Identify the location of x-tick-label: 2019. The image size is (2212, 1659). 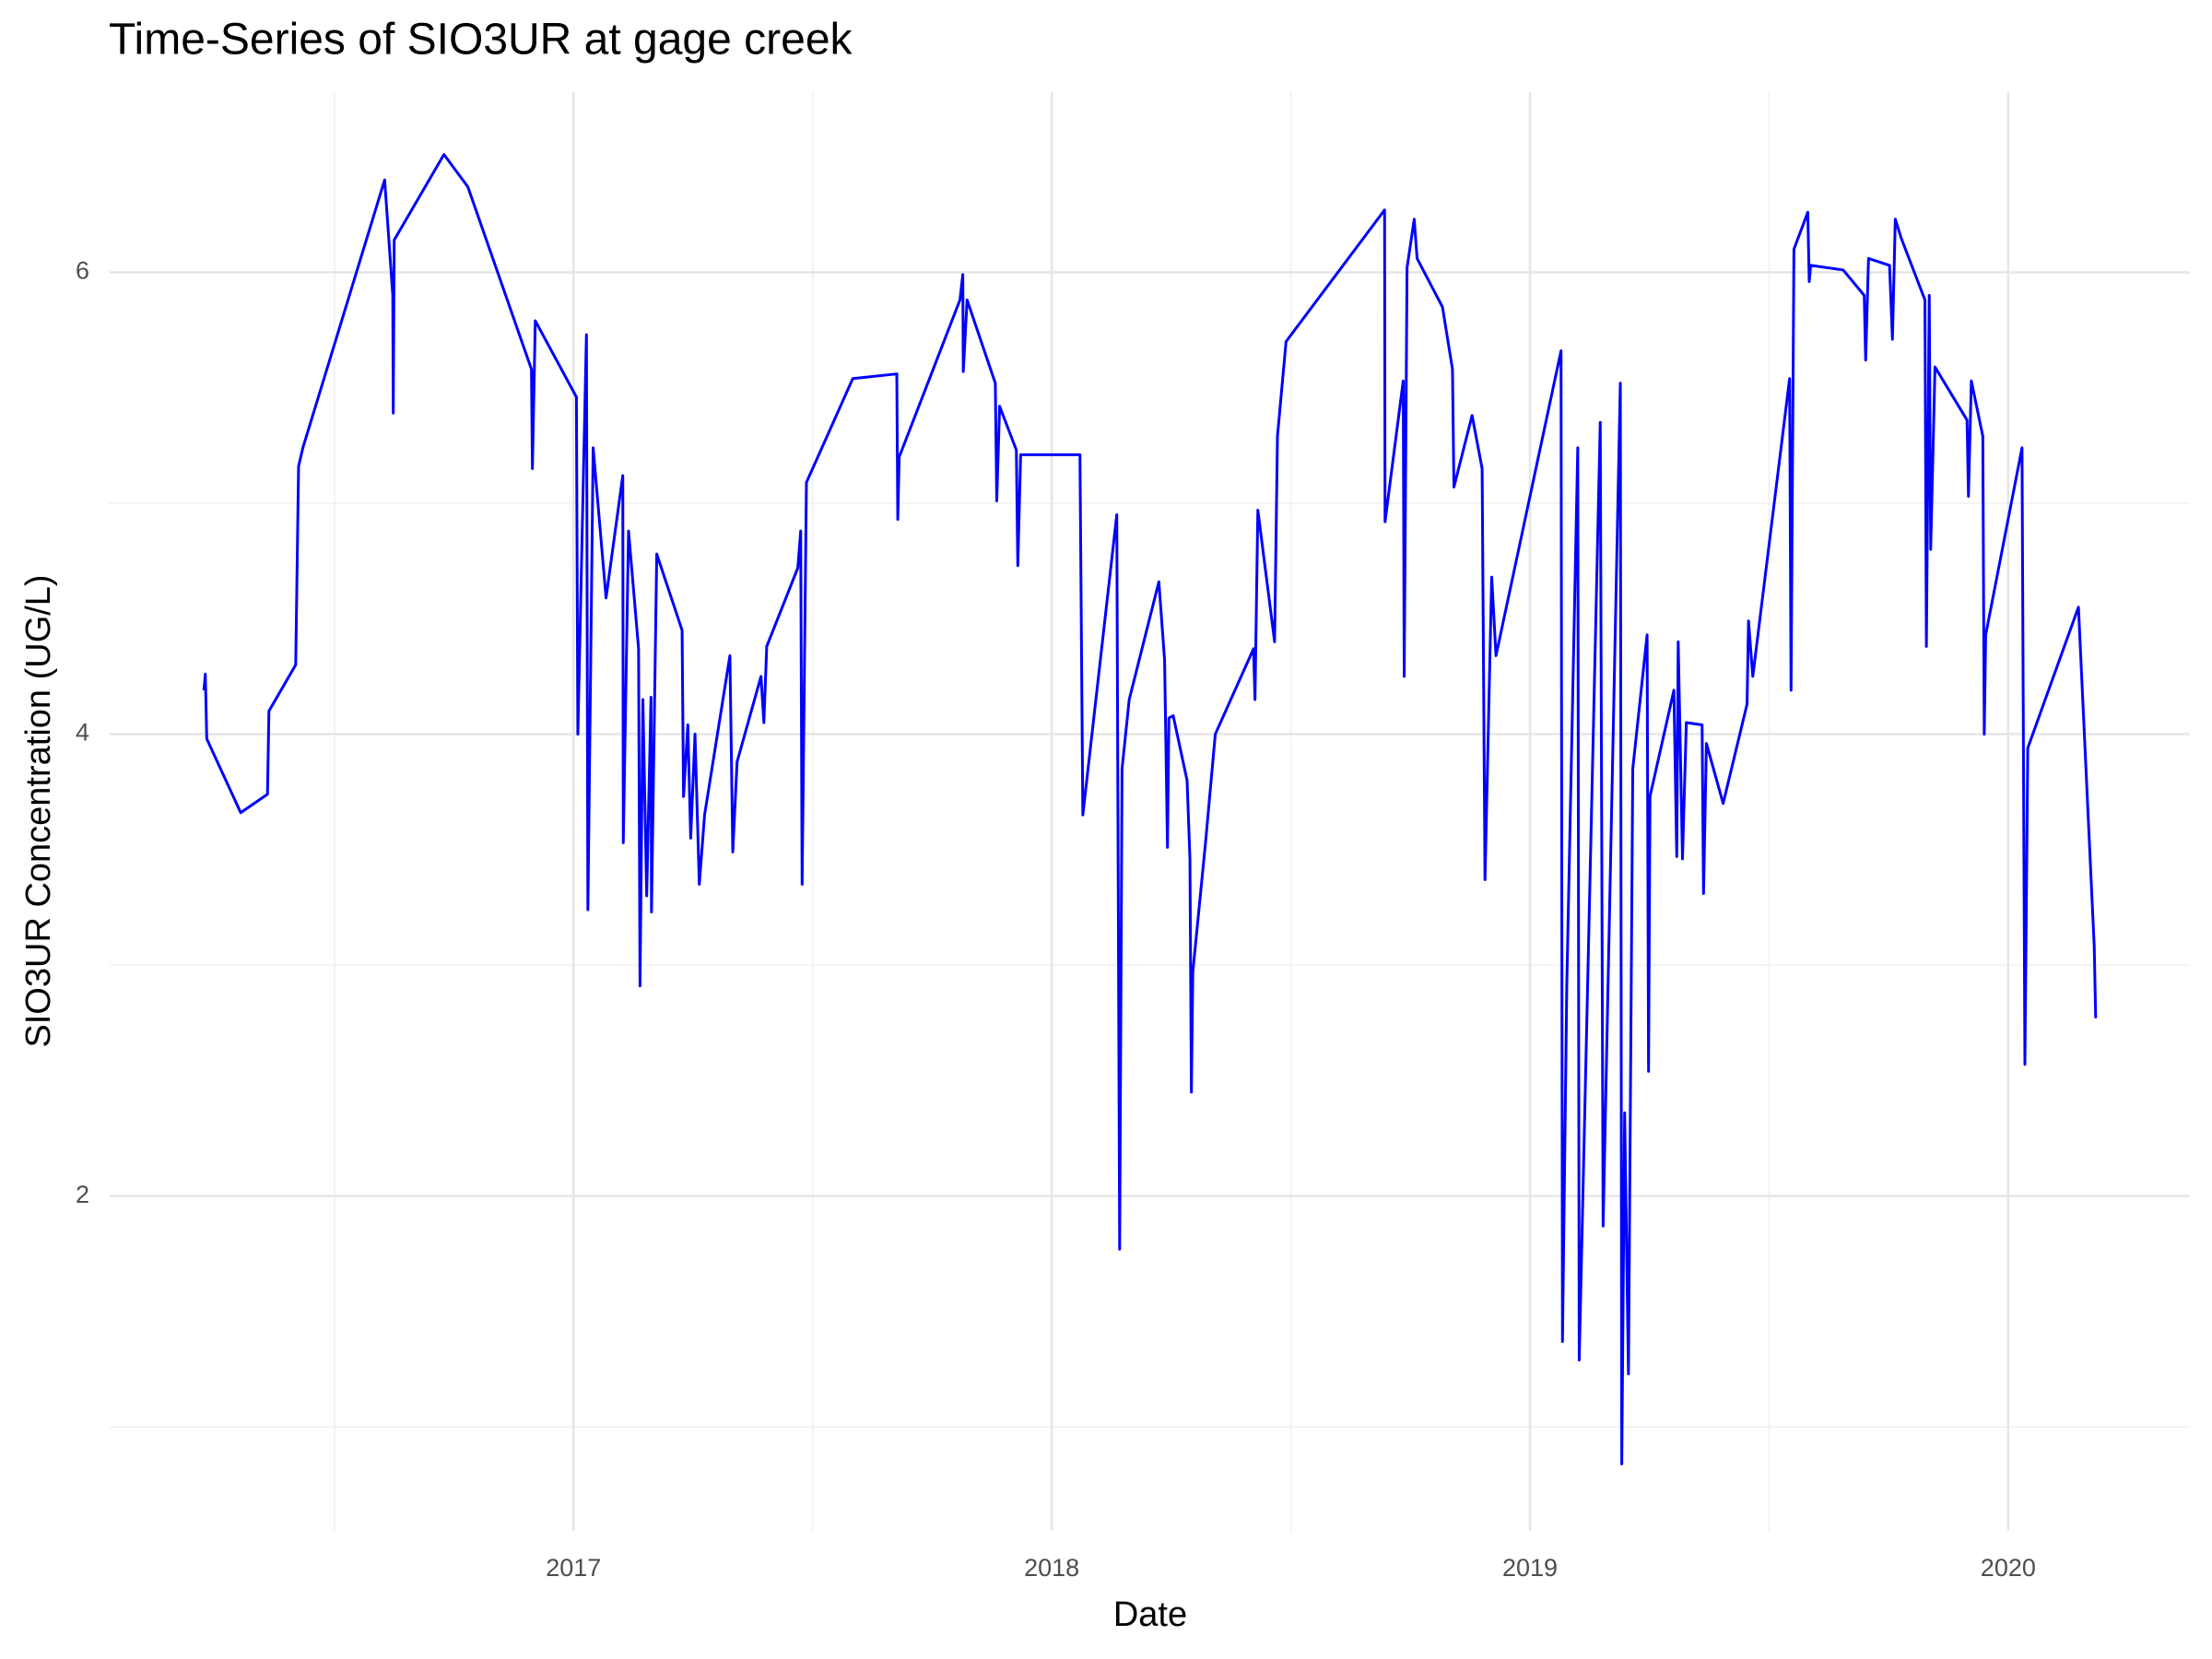
(1530, 1568).